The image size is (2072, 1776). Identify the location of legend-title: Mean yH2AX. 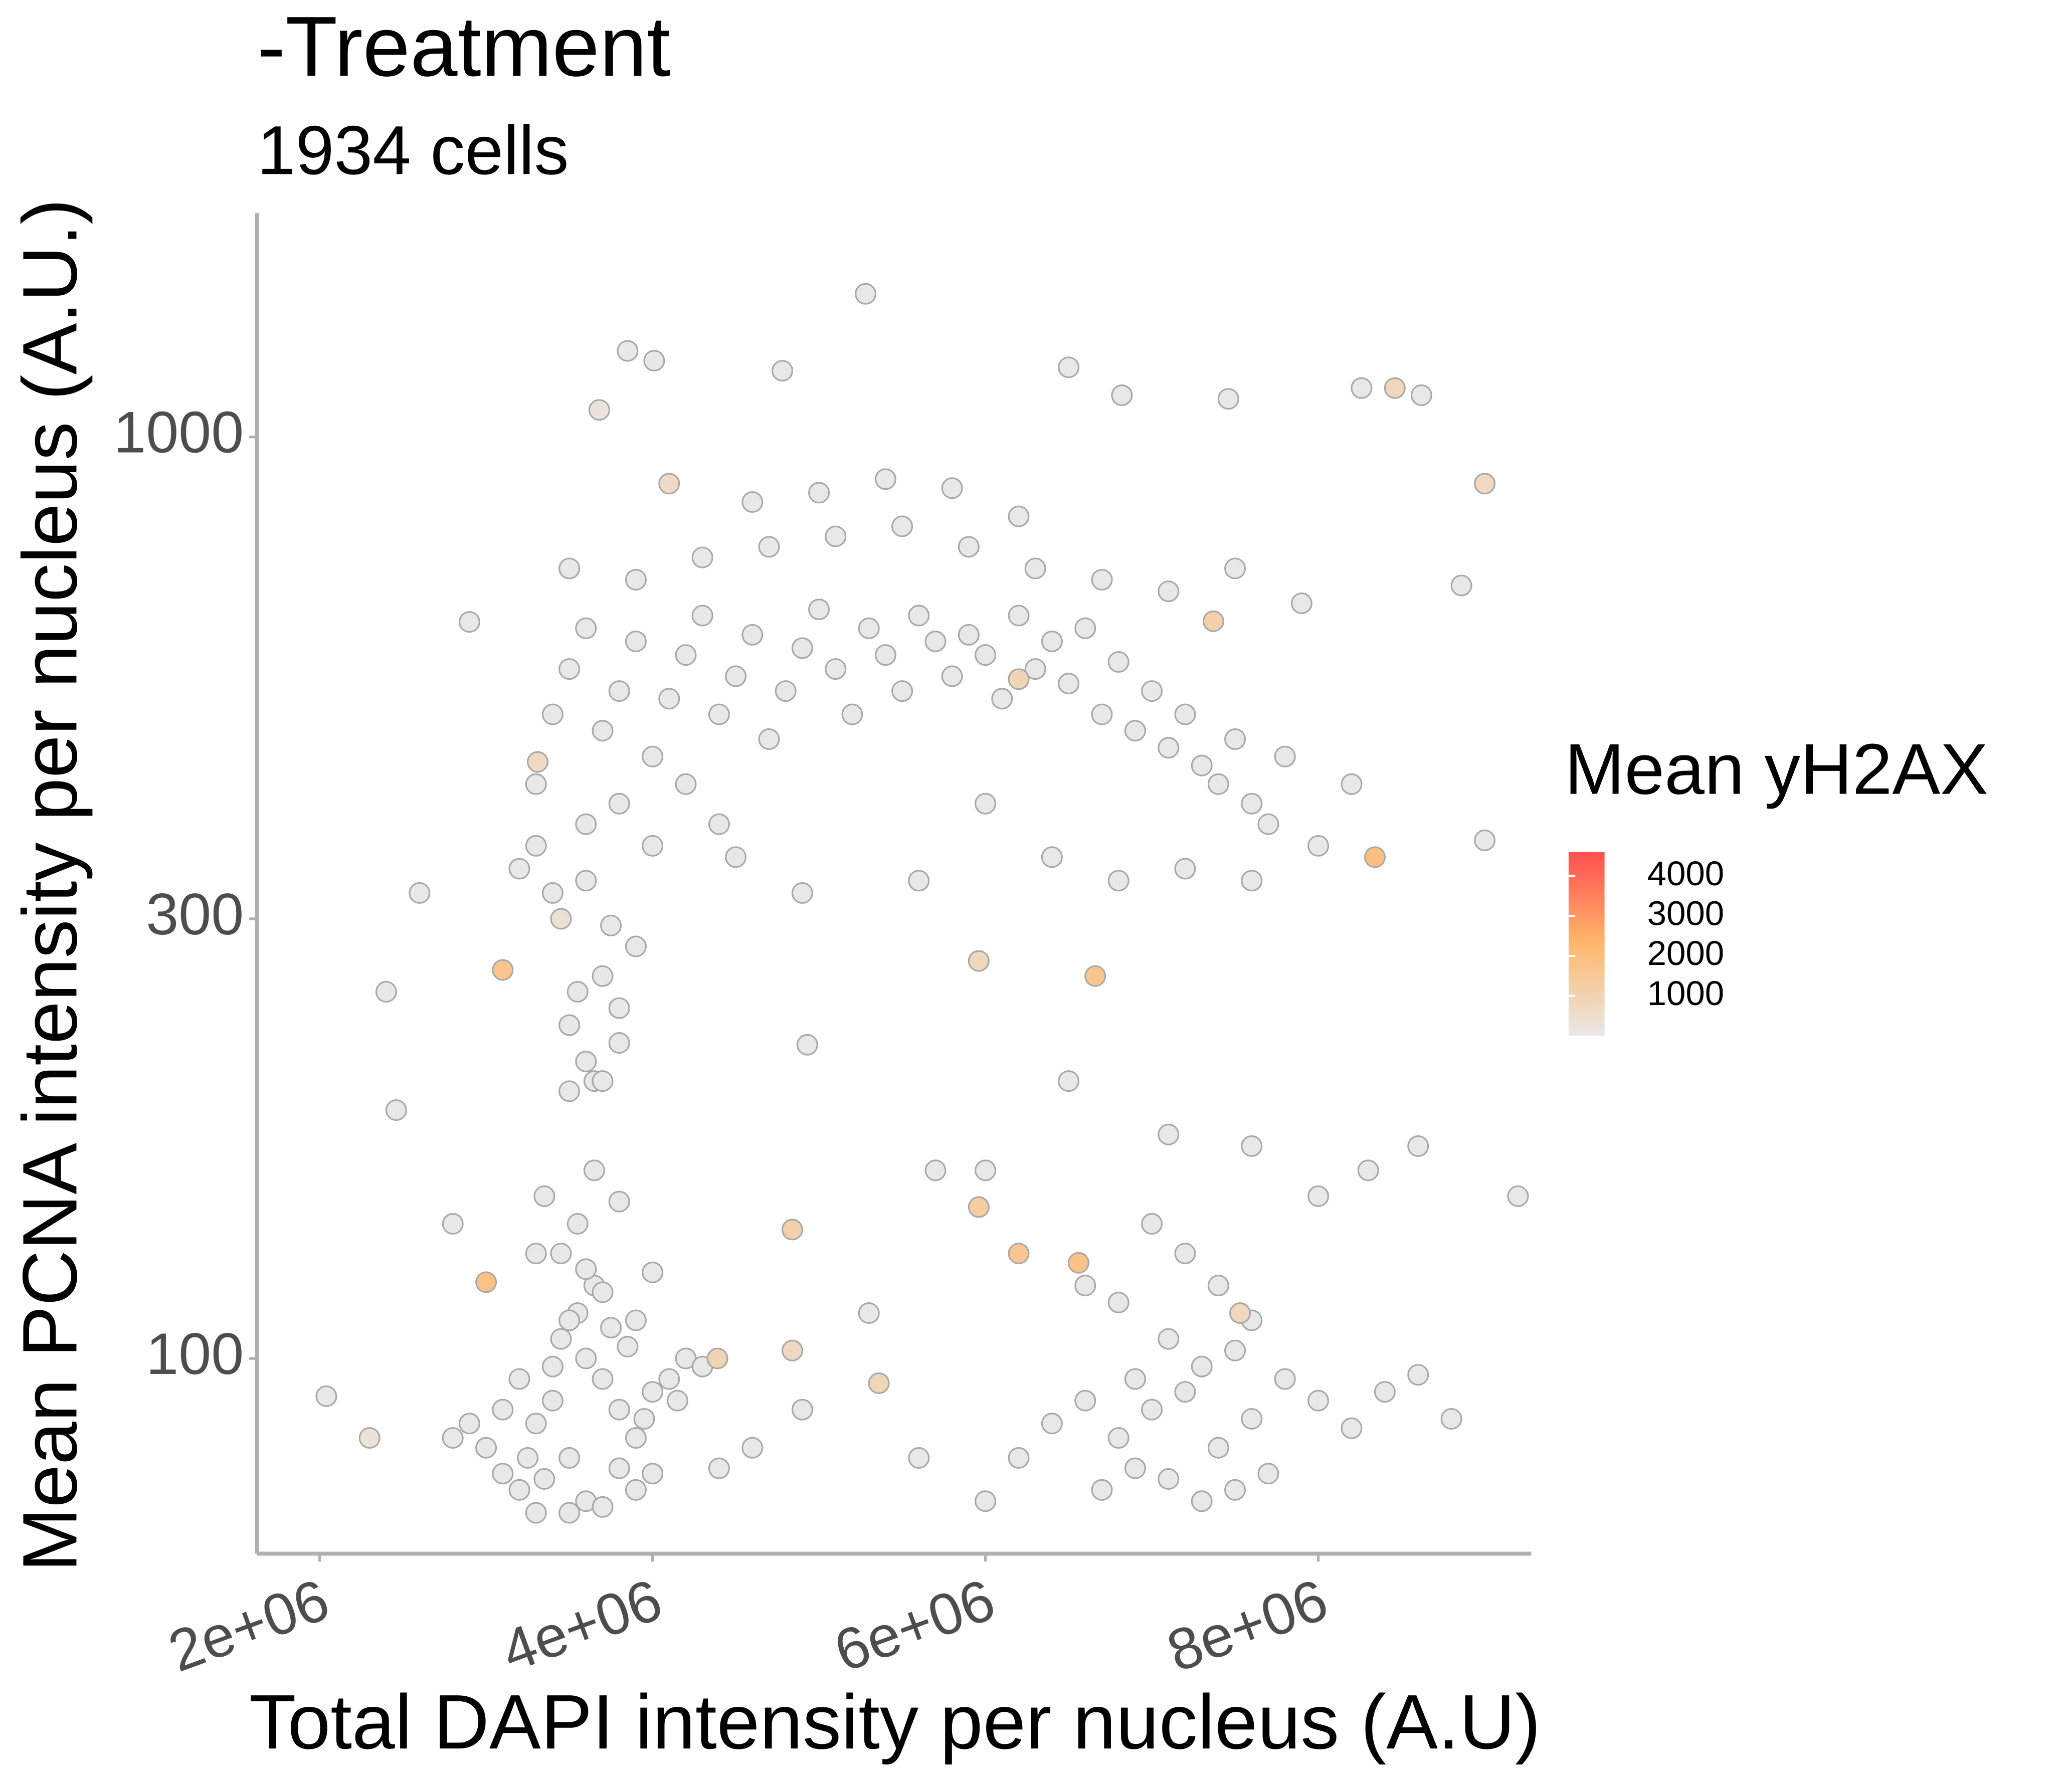
(1776, 769).